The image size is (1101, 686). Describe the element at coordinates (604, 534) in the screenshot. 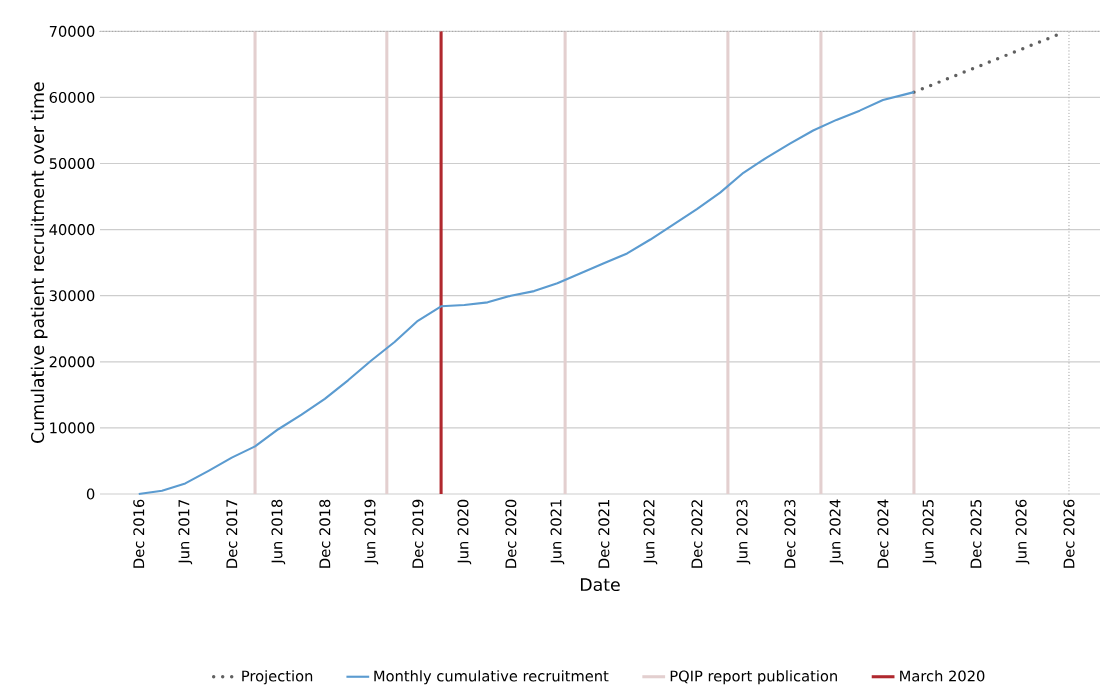

I see `x-tick-label: Dec 2021` at that location.